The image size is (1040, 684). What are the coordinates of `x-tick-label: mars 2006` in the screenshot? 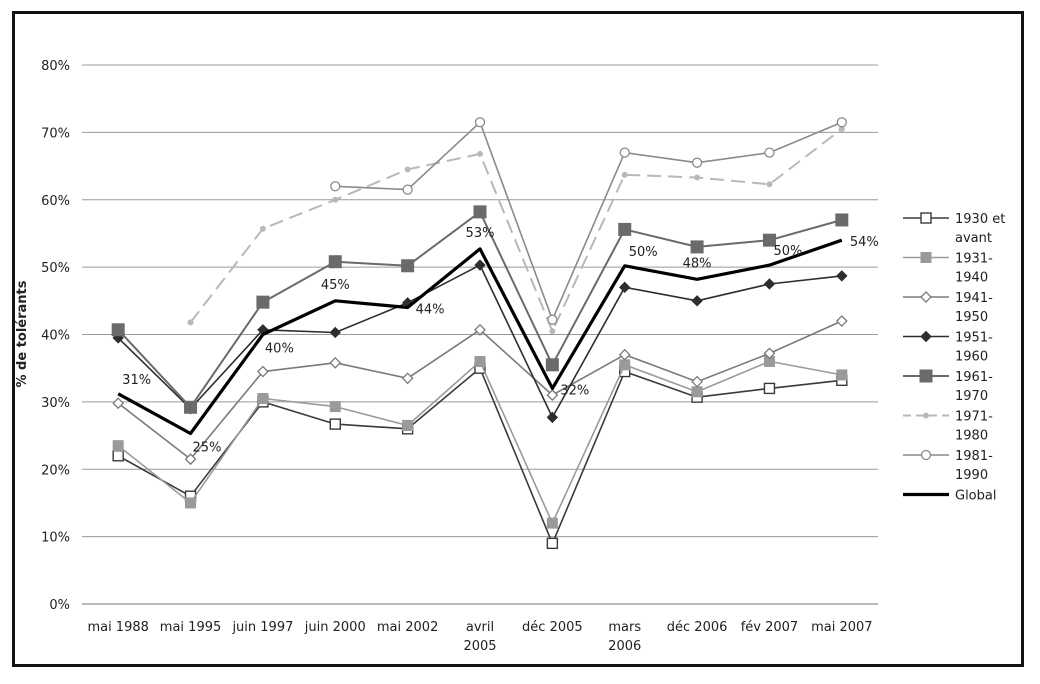 It's located at (624, 637).